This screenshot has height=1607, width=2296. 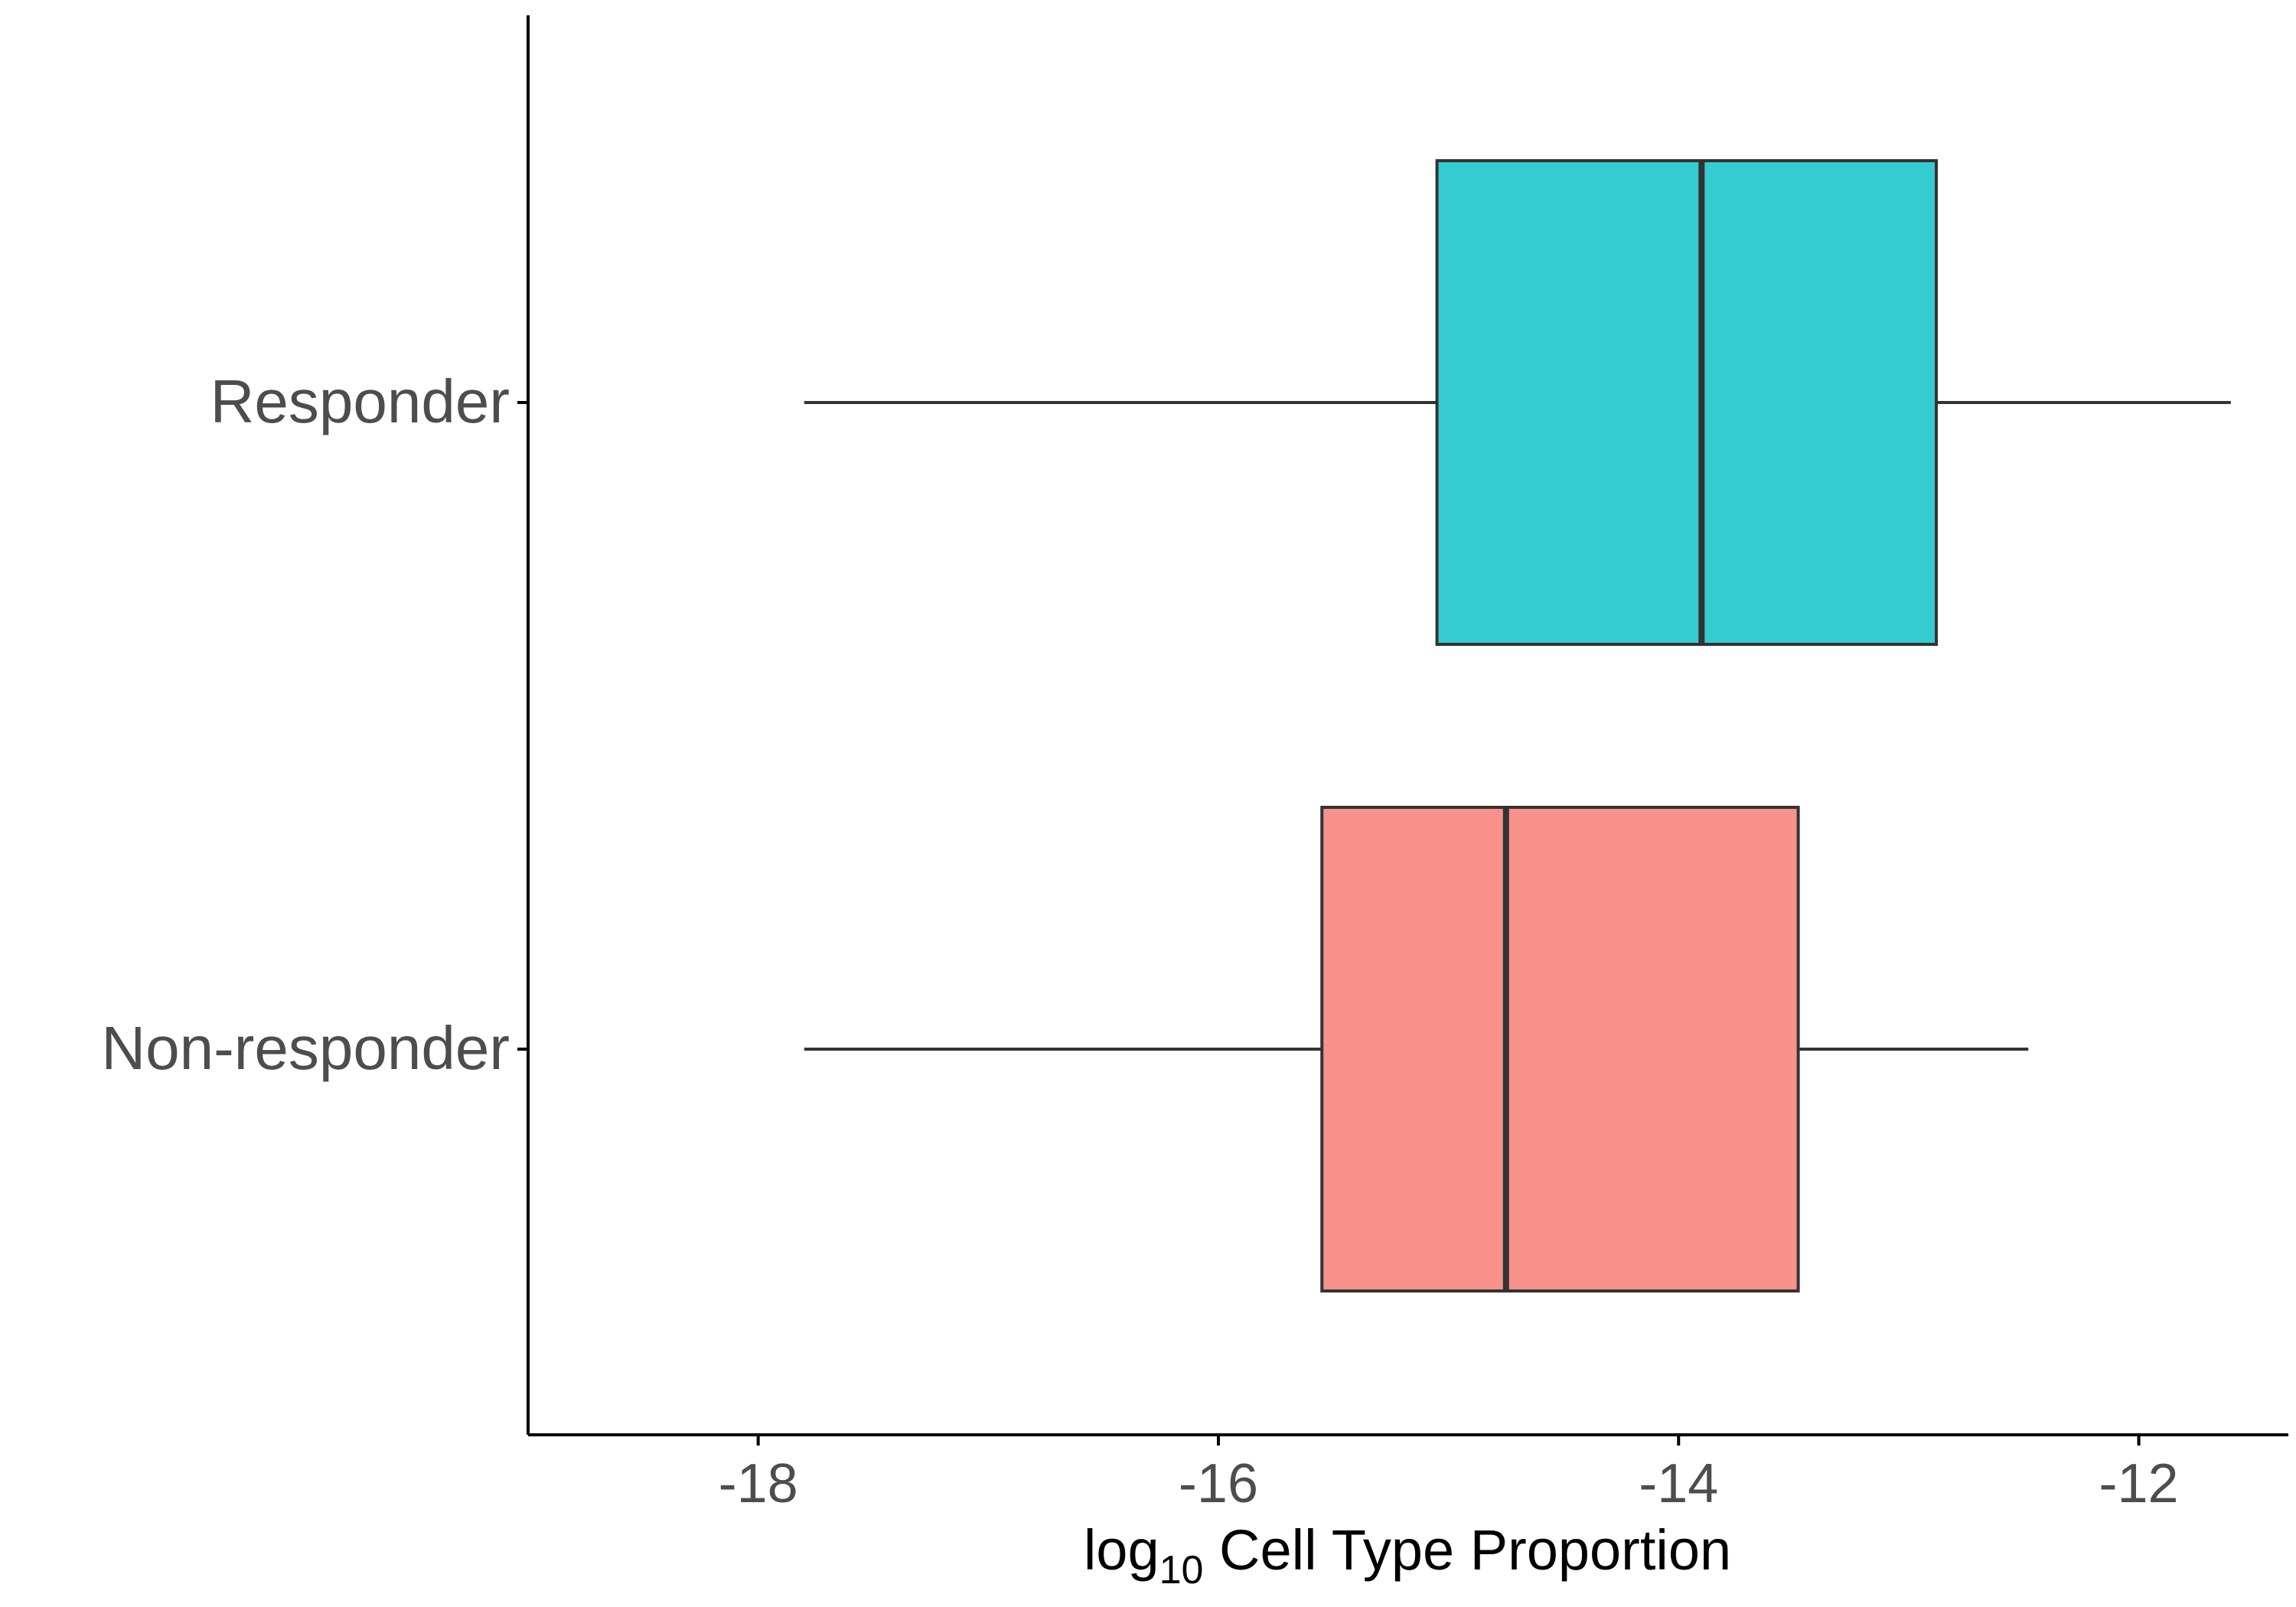 I want to click on x-axis-title: log10 Cell Type Proportion, so click(x=1407, y=1555).